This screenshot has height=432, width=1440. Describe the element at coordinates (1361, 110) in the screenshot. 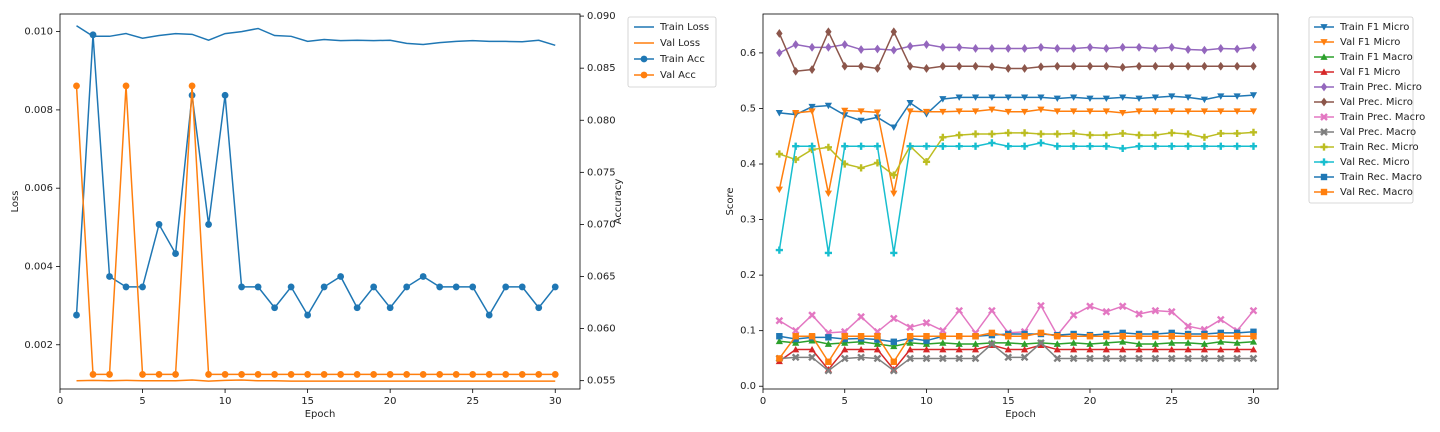

I see `legend-box` at that location.